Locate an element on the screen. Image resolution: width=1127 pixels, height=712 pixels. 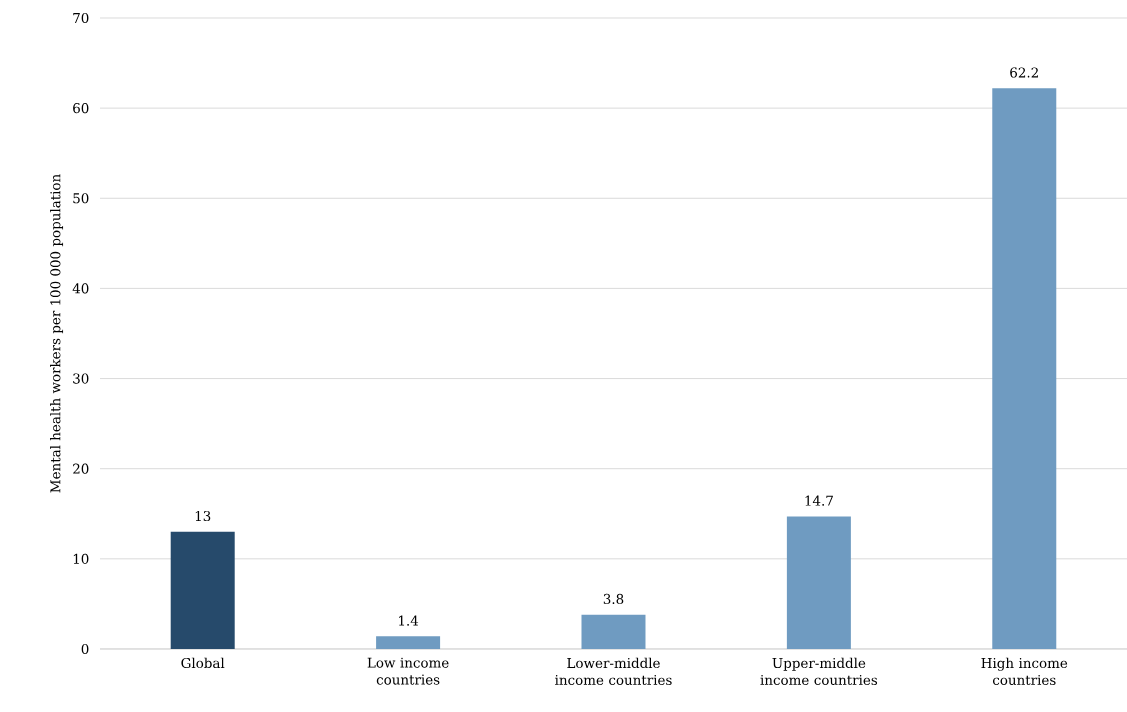
y-tick-label: 40 is located at coordinates (80, 288).